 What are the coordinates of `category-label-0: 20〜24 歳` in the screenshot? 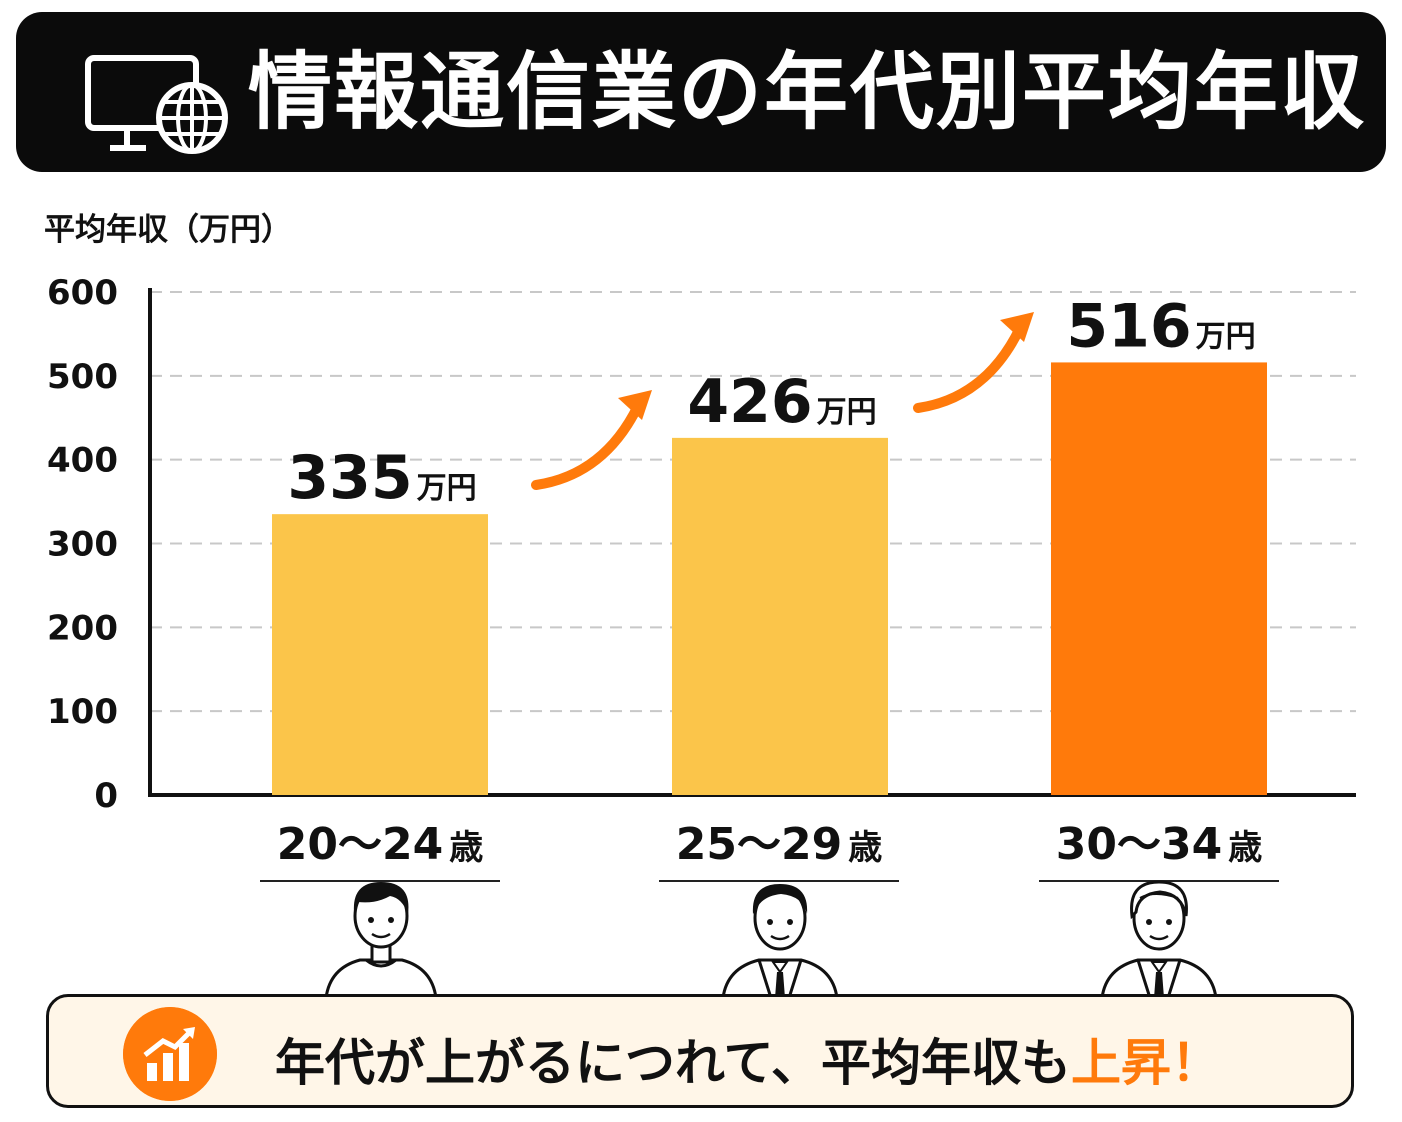 It's located at (380, 845).